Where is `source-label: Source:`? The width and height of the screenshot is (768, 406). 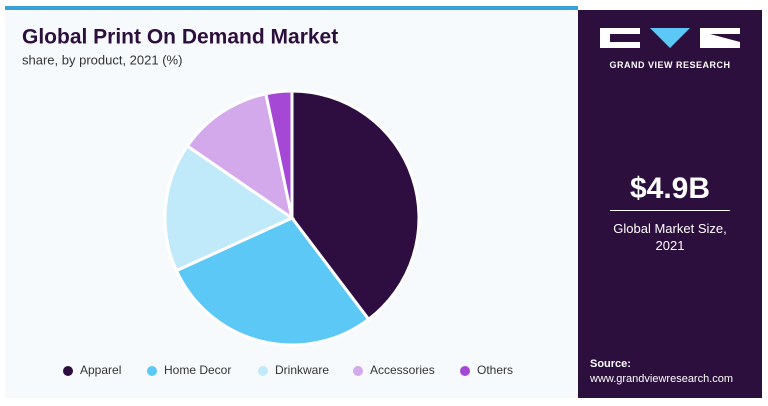 source-label: Source: is located at coordinates (610, 364).